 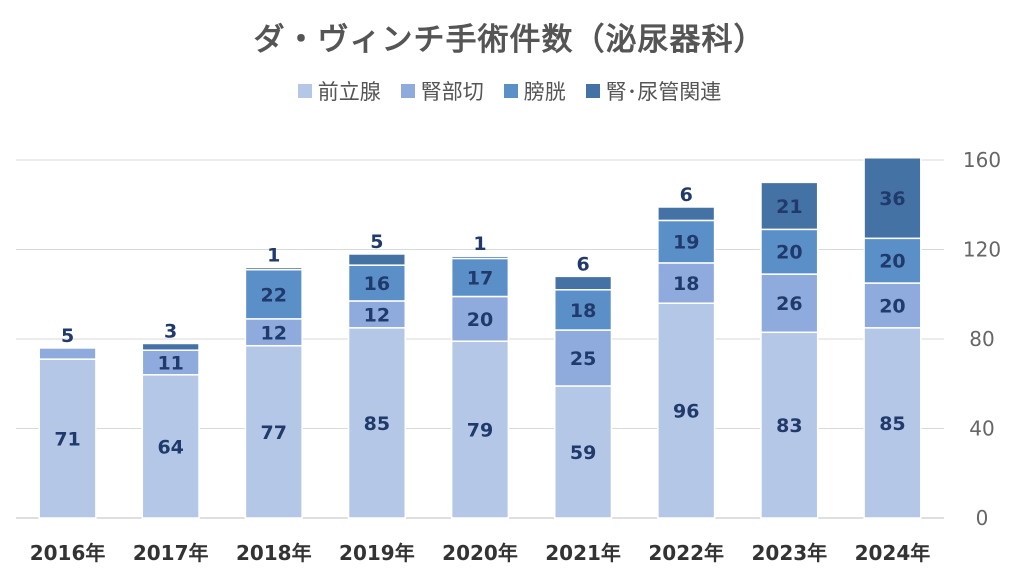 I want to click on data-label: 19, so click(x=686, y=243).